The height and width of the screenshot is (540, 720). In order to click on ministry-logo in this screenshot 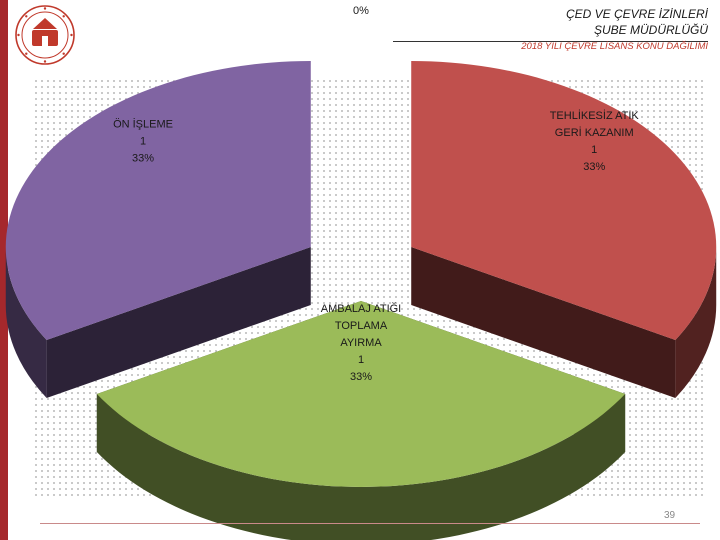, I will do `click(45, 35)`.